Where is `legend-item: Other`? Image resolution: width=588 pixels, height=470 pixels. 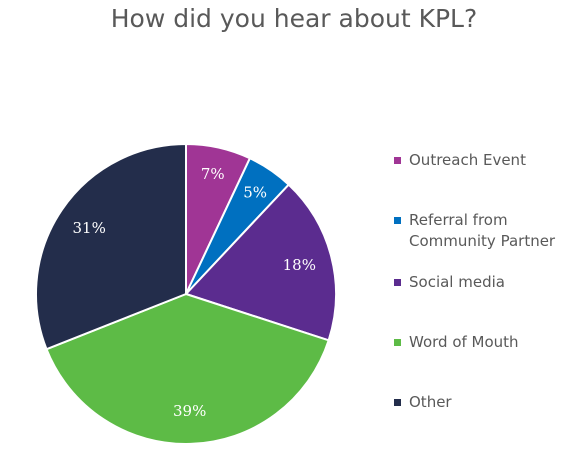
legend-item: Other is located at coordinates (423, 402).